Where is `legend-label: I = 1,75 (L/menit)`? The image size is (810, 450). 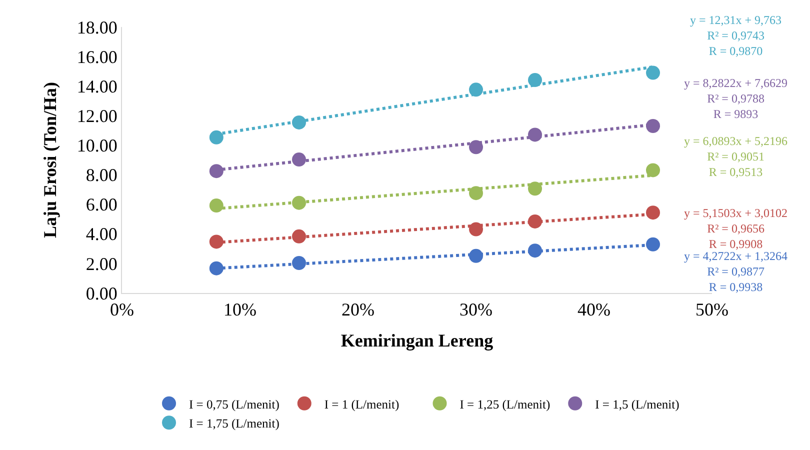
legend-label: I = 1,75 (L/menit) is located at coordinates (234, 423).